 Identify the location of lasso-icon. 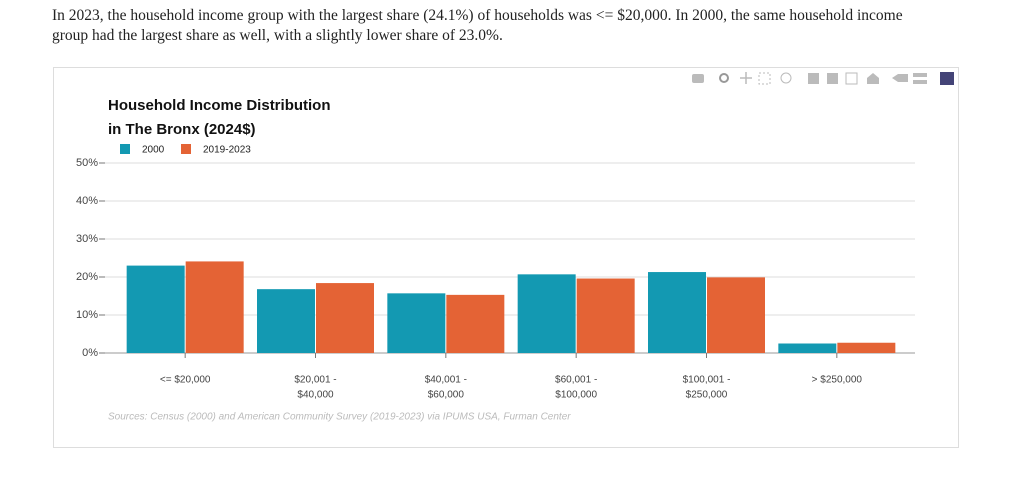
(786, 78).